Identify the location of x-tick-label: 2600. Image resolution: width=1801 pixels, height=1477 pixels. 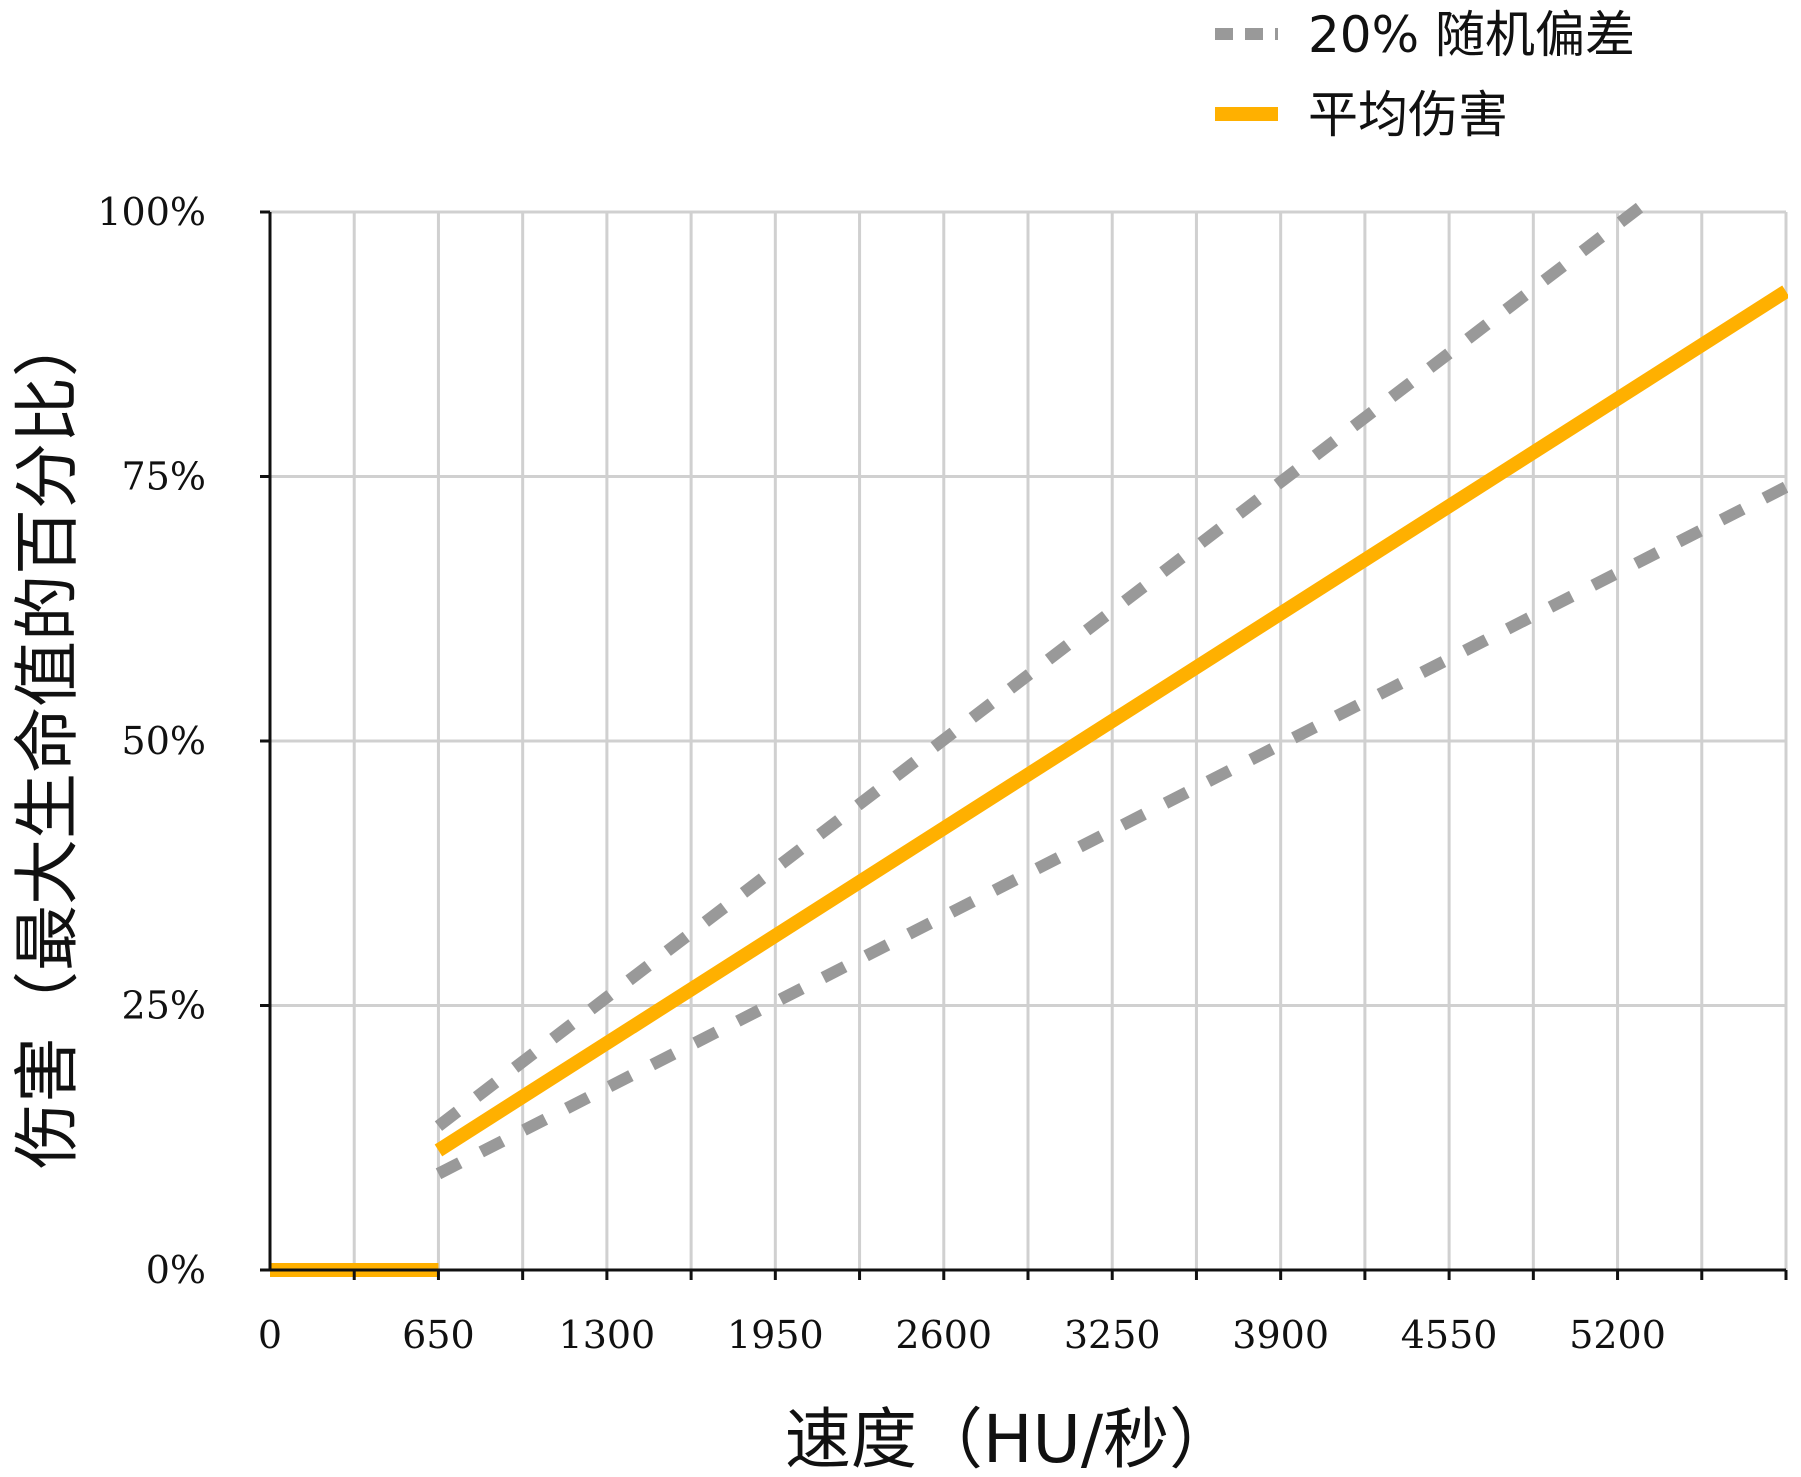
(943, 1335).